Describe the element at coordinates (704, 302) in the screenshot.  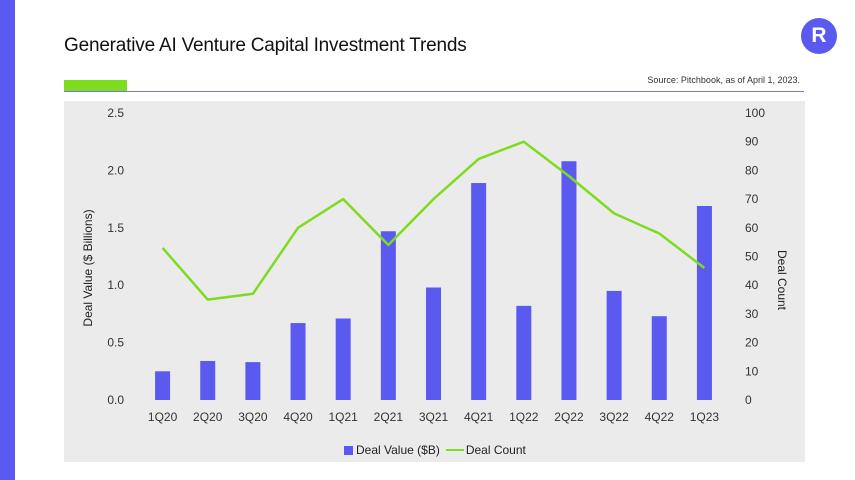
I see `bar-1Q23` at that location.